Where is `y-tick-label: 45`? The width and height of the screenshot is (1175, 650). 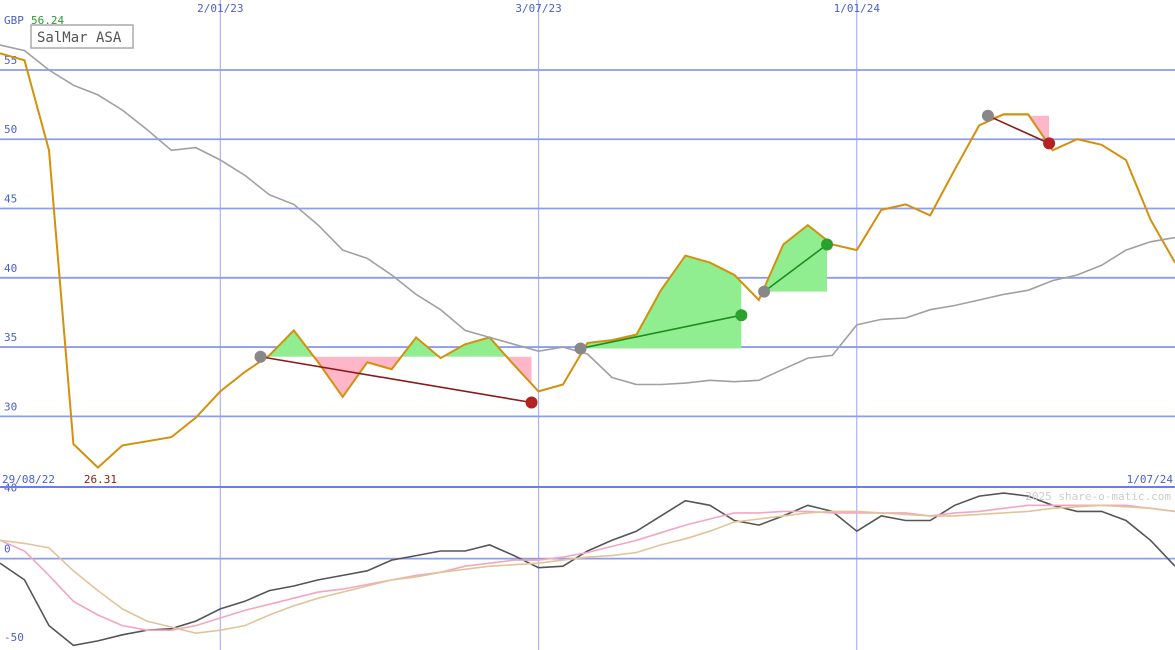 y-tick-label: 45 is located at coordinates (10, 199).